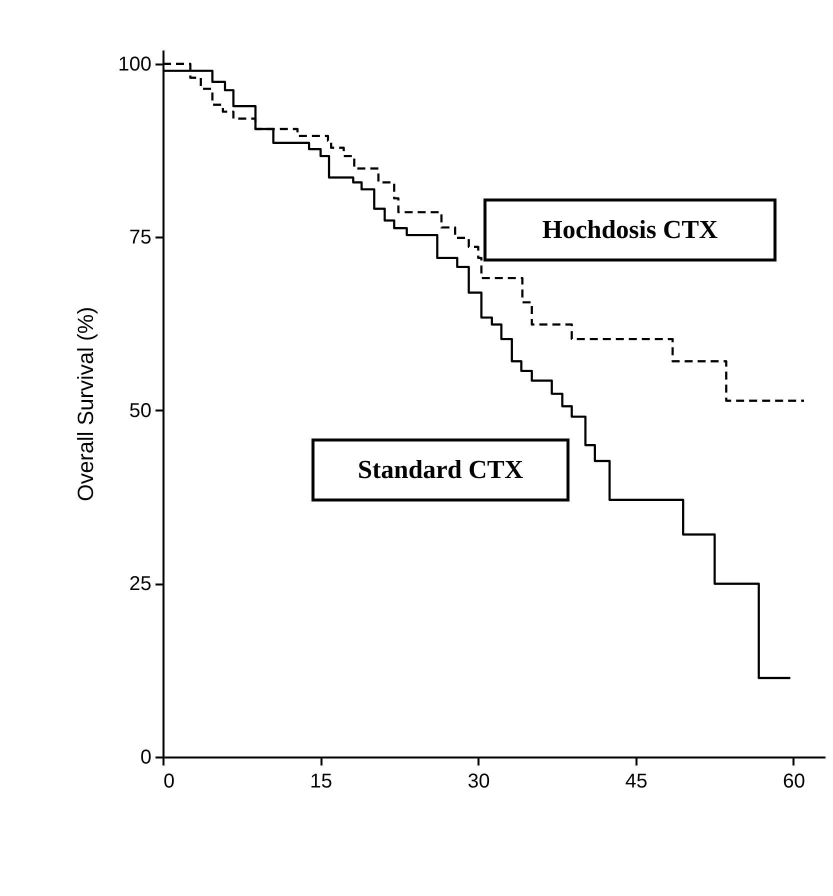  Describe the element at coordinates (479, 781) in the screenshot. I see `x-tick-label: 30` at that location.